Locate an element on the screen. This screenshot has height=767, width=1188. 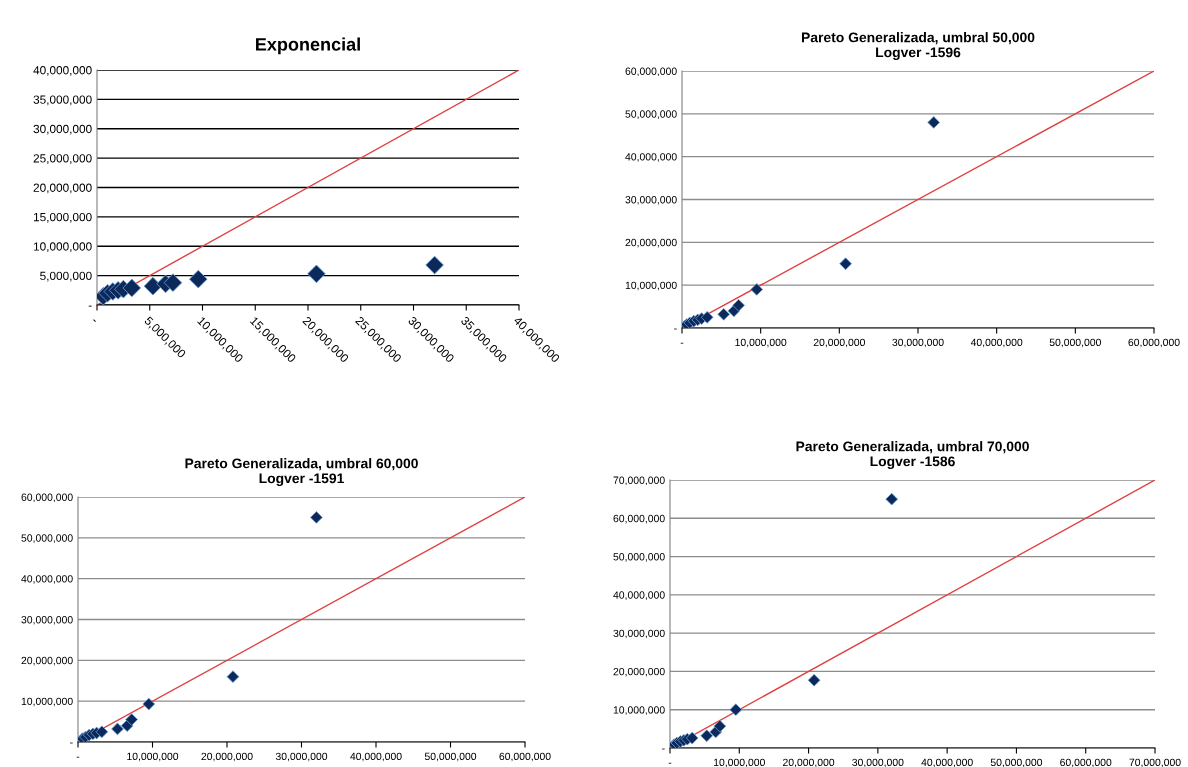
chart-title: Pareto Generalizada, umbral 60,000 Logver -1591 is located at coordinates (301, 472).